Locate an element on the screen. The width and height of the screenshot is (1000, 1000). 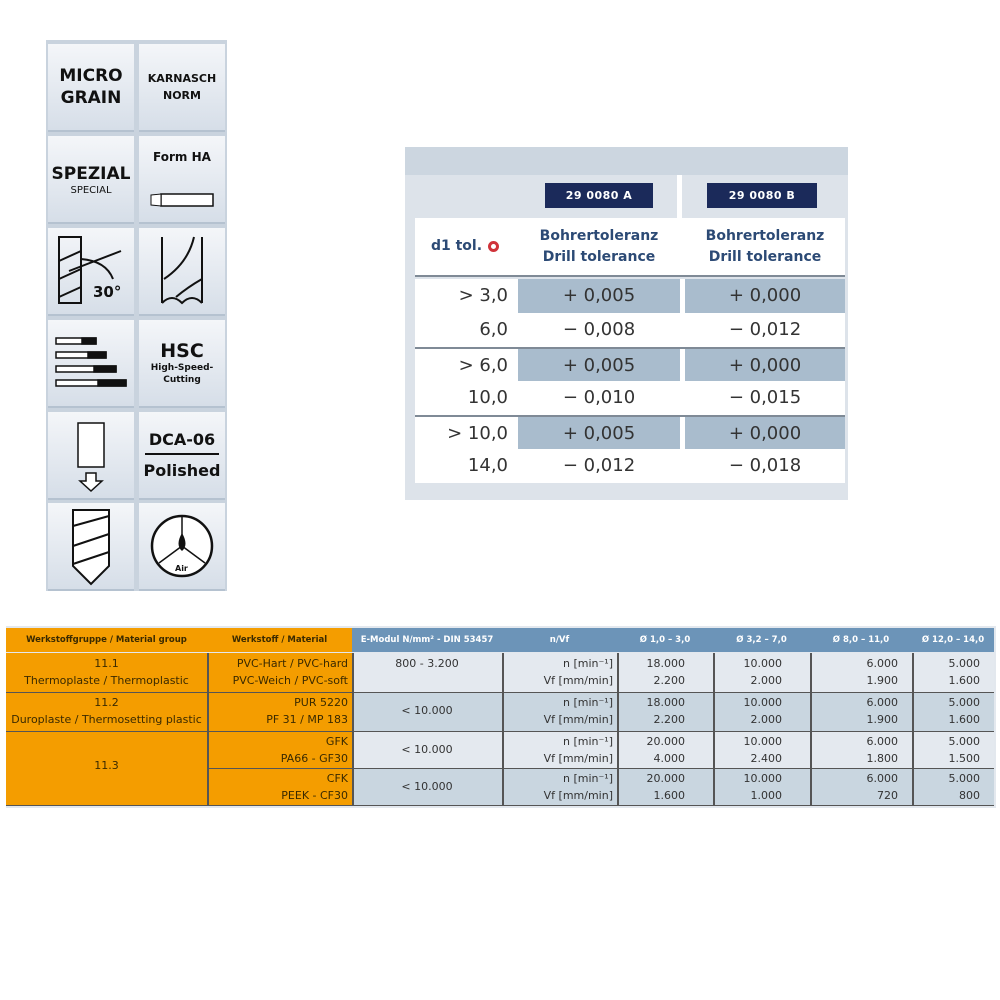
diameter: > 6,0 is located at coordinates (483, 365).